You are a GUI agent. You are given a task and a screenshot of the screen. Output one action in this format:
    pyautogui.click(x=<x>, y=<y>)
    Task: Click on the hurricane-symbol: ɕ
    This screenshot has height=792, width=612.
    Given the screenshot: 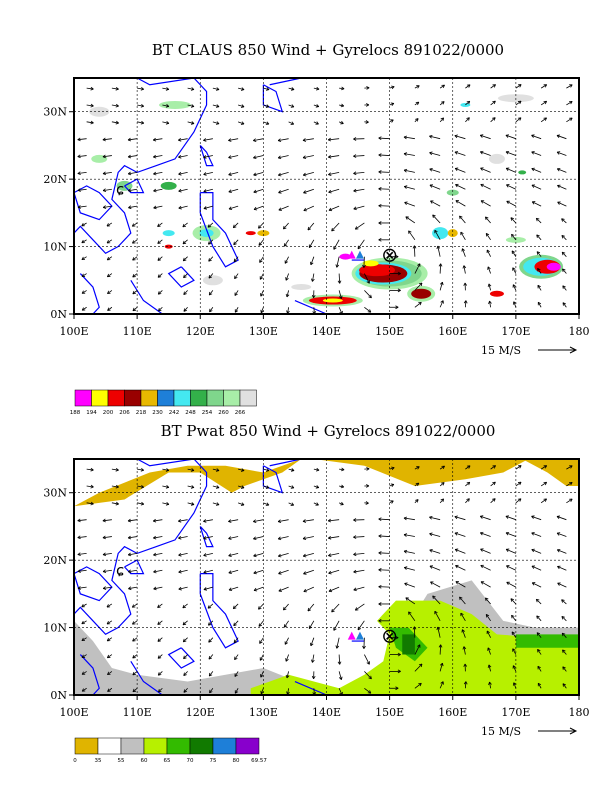 What is the action you would take?
    pyautogui.click(x=120, y=189)
    